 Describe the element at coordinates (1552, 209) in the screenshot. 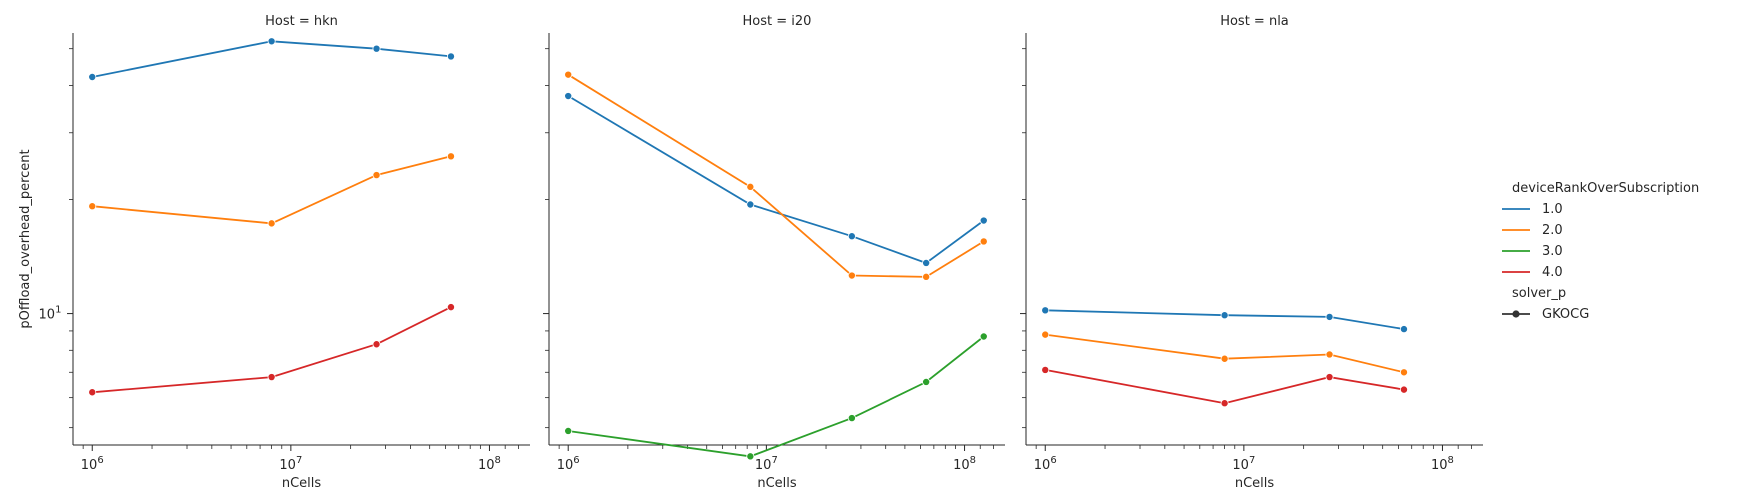

I see `legend-label: 1.0` at that location.